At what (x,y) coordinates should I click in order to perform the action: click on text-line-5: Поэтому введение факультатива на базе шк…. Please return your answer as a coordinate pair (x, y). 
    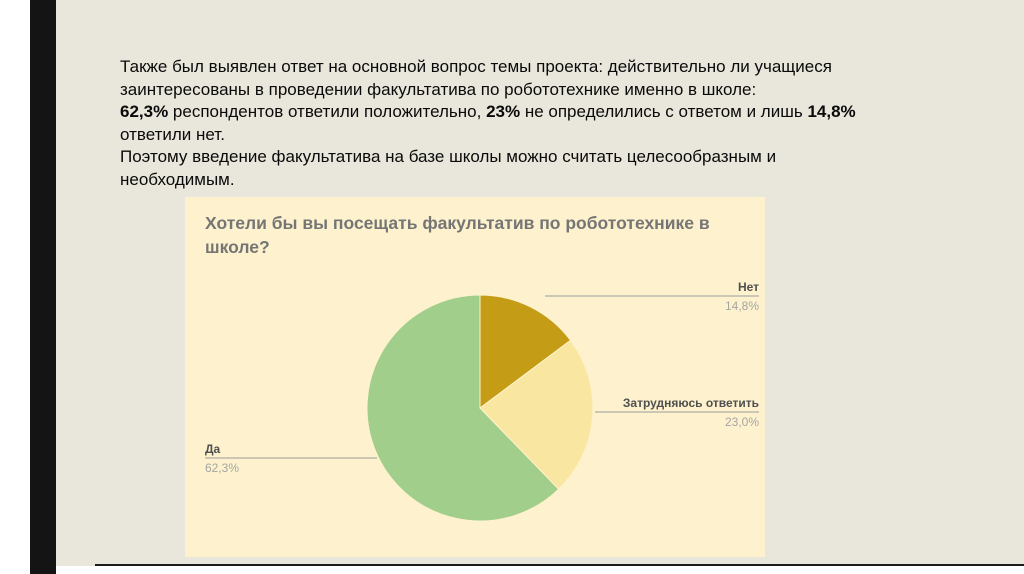
    Looking at the image, I should click on (448, 156).